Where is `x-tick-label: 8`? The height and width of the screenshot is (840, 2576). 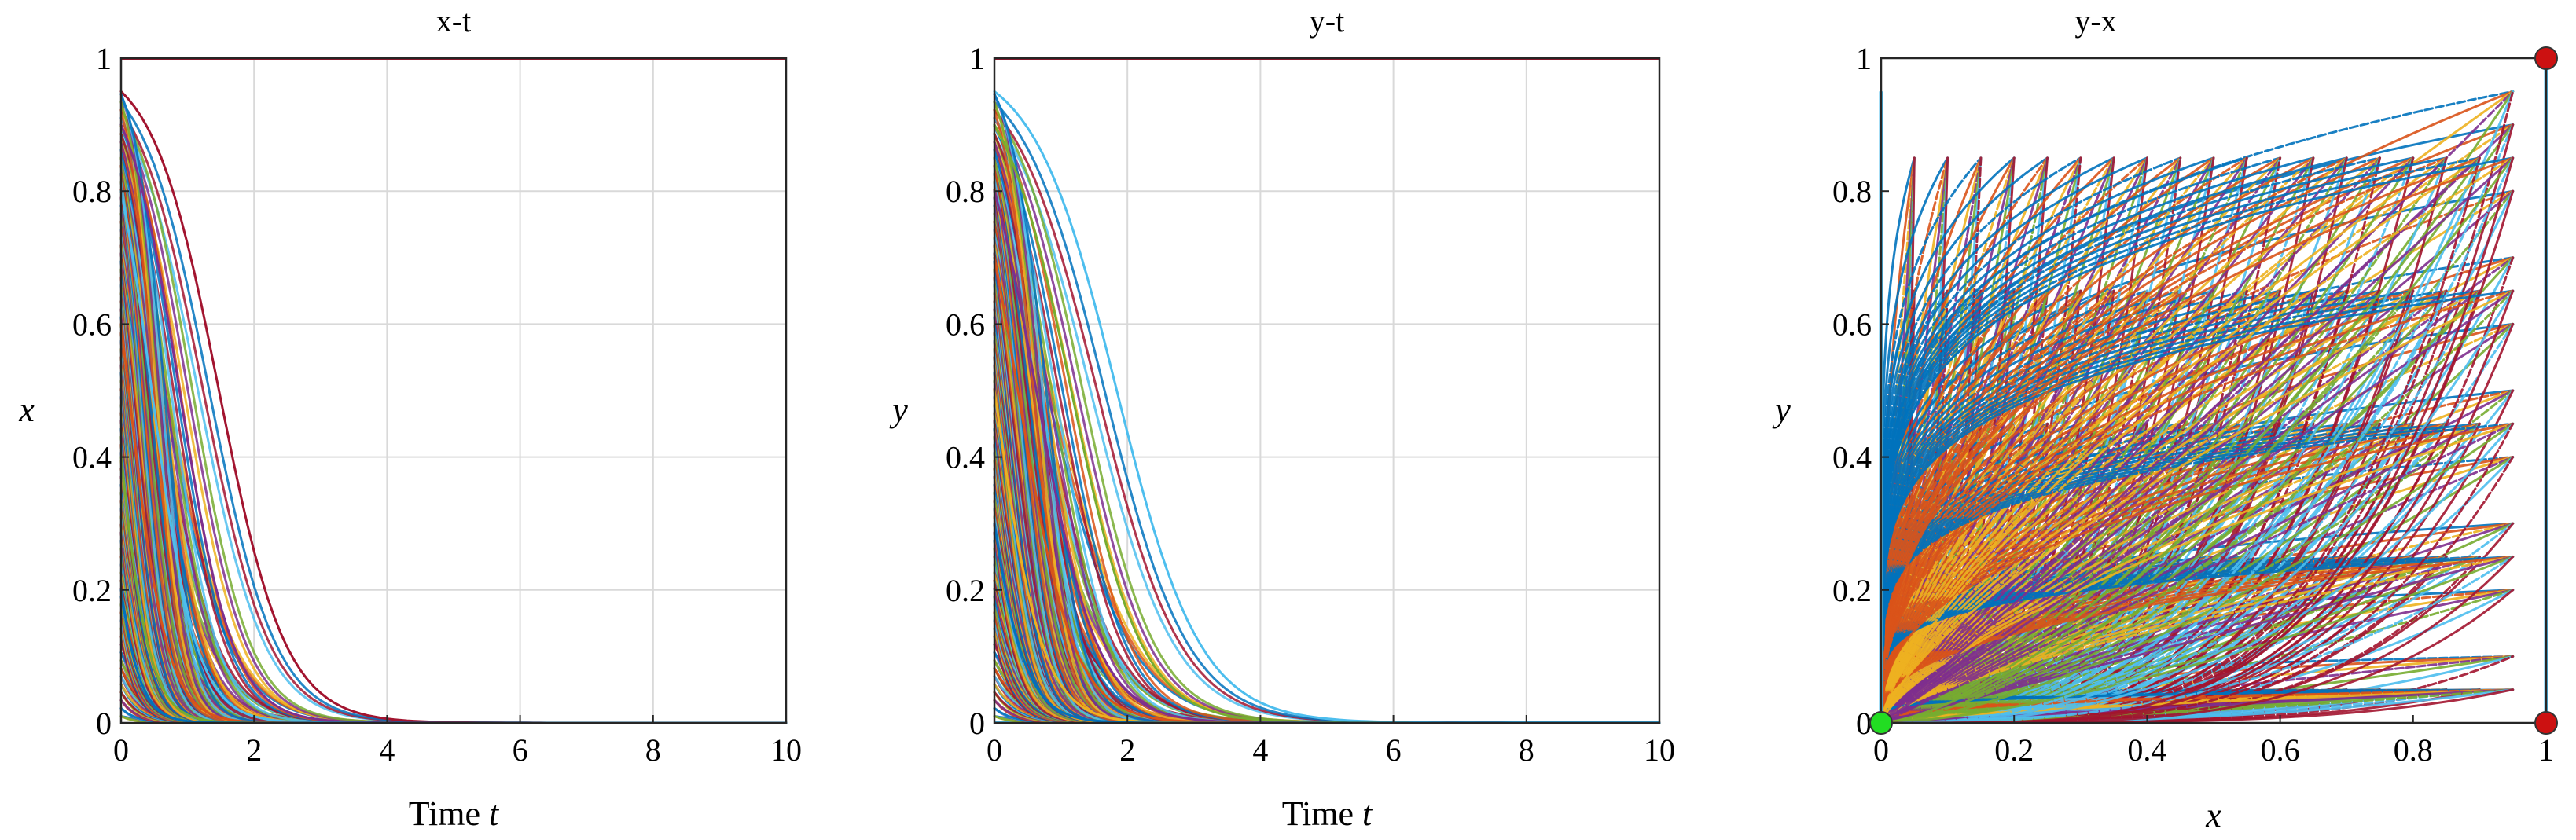 x-tick-label: 8 is located at coordinates (653, 750).